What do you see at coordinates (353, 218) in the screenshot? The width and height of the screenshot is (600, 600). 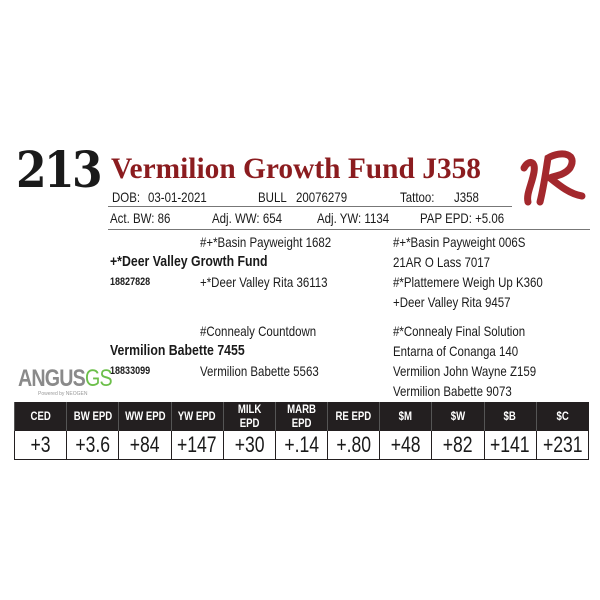 I see `adjusted-yw: Adj. YW: 1134` at bounding box center [353, 218].